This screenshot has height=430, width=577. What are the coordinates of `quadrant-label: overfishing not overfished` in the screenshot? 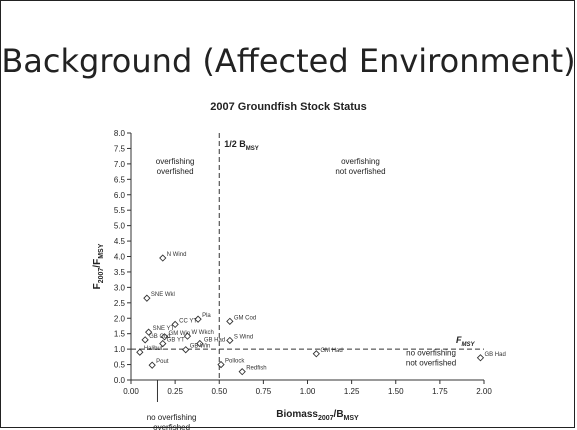 It's located at (360, 166).